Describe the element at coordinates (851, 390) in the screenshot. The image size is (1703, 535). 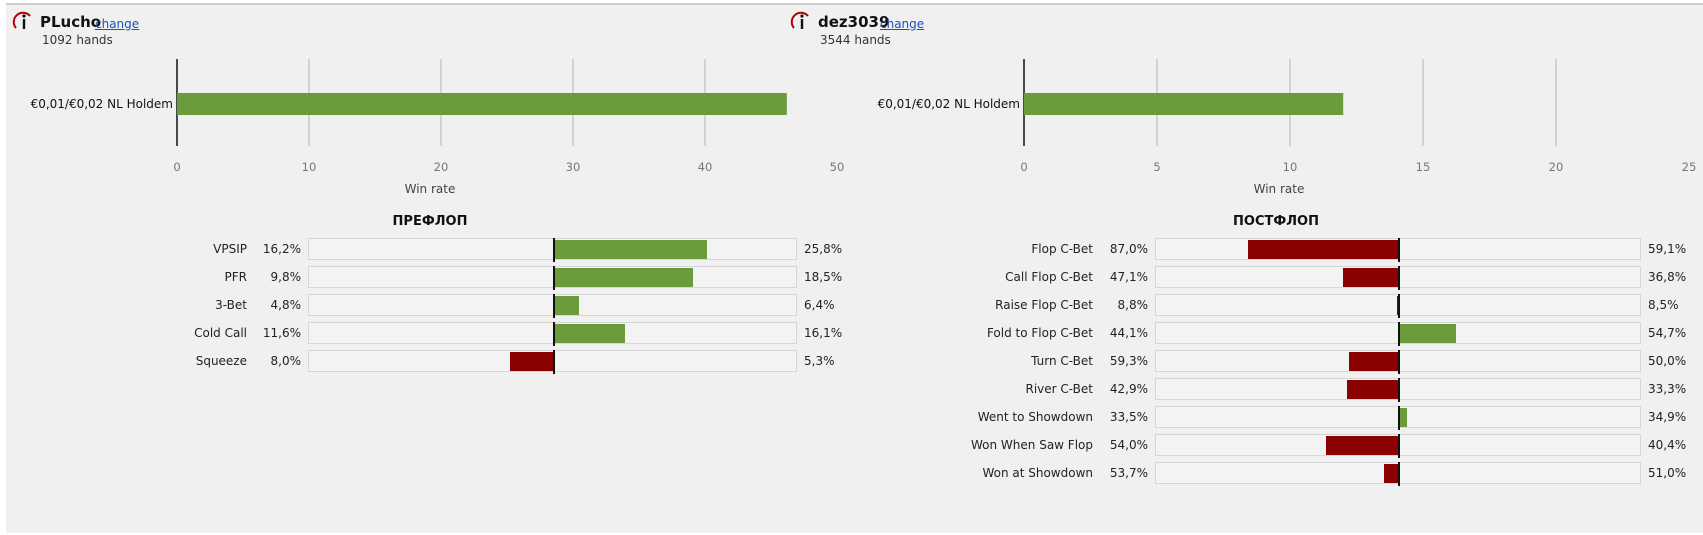
I see `stat-row: River C-Bet 42,9% 33,3%` at that location.